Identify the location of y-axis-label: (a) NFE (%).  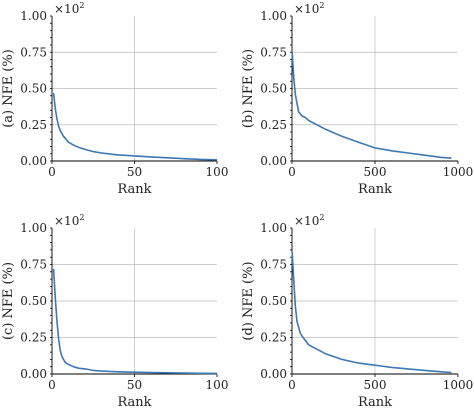
(8, 88).